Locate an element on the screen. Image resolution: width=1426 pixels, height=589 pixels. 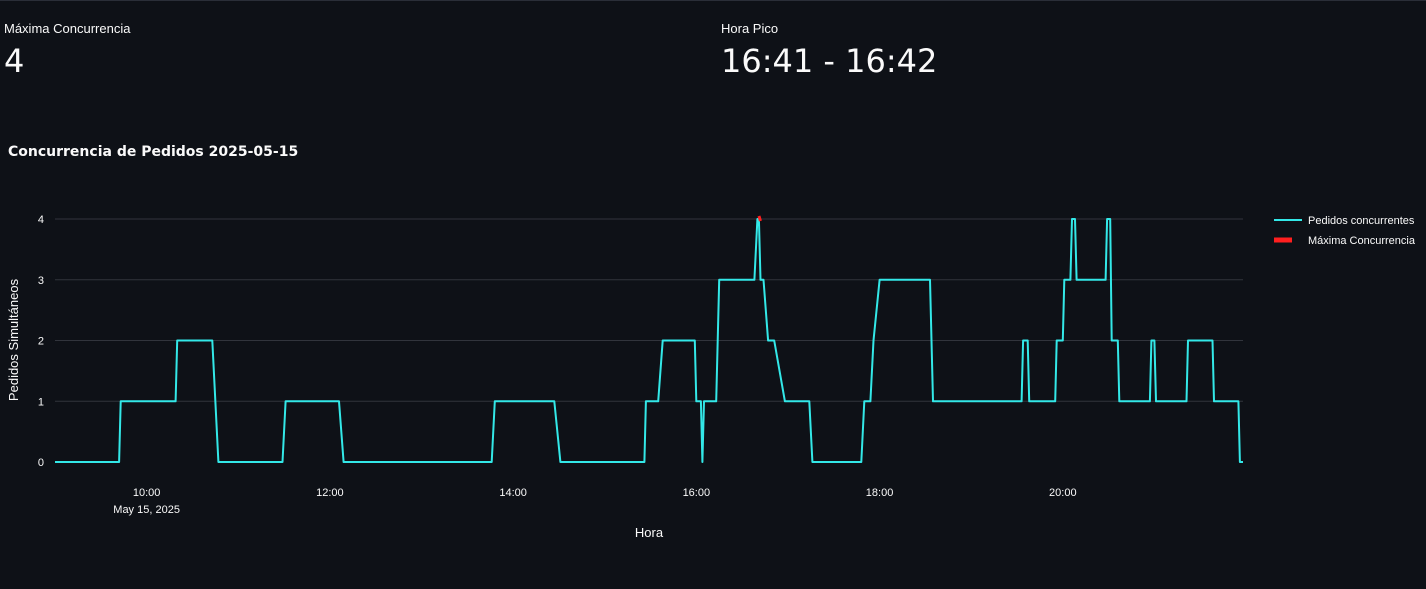
metric-label: Hora Pico is located at coordinates (750, 28).